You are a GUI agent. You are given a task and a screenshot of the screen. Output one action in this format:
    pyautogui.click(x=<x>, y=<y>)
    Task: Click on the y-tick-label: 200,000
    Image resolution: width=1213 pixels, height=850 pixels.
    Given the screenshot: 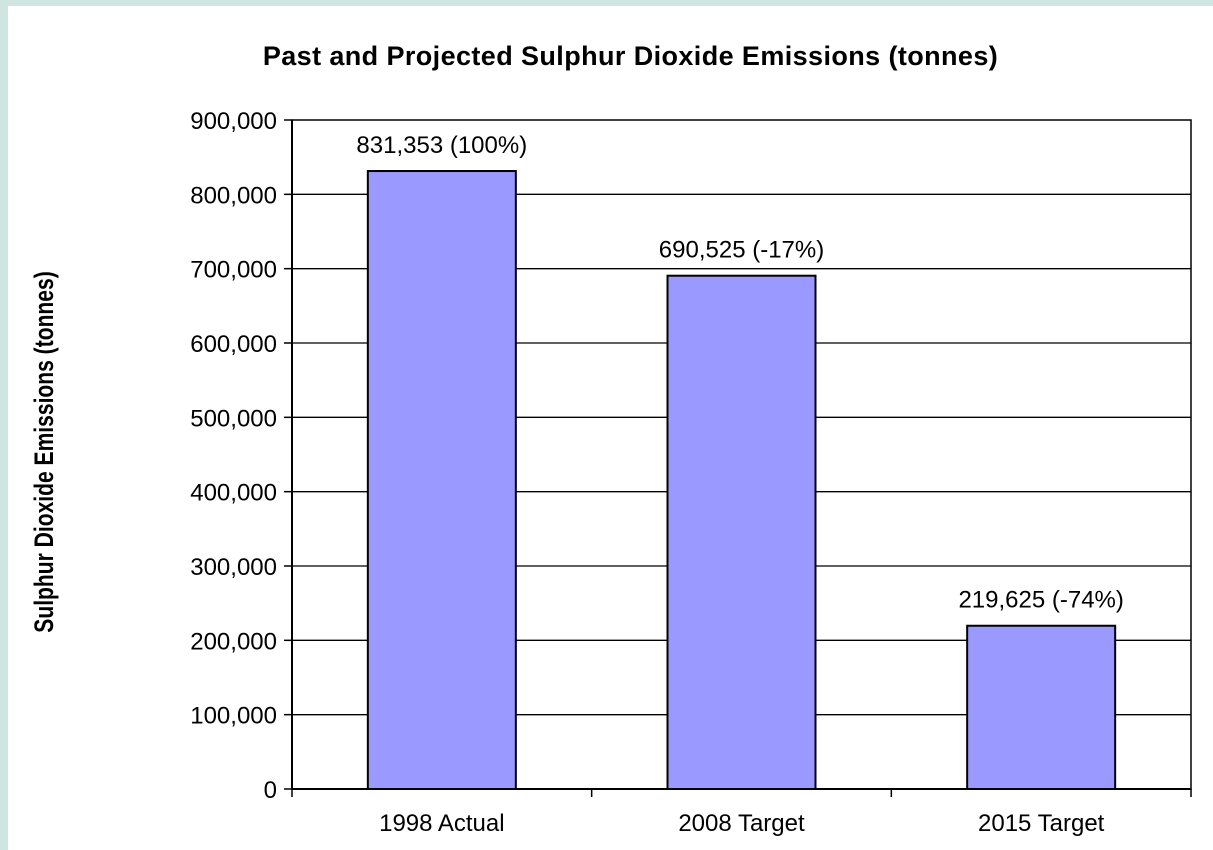 What is the action you would take?
    pyautogui.click(x=233, y=641)
    